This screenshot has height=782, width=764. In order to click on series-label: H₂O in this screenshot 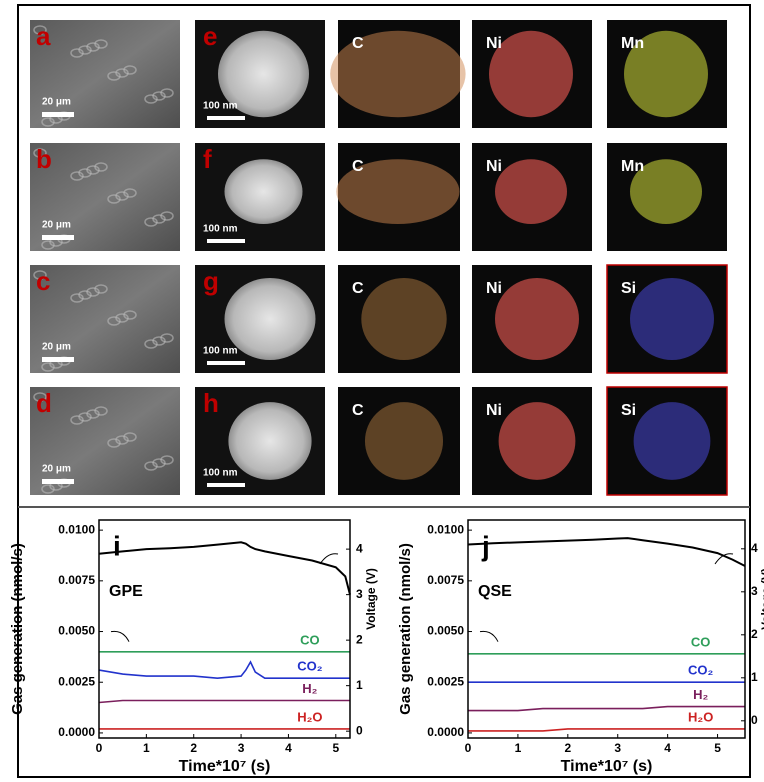, I will do `click(309, 716)`.